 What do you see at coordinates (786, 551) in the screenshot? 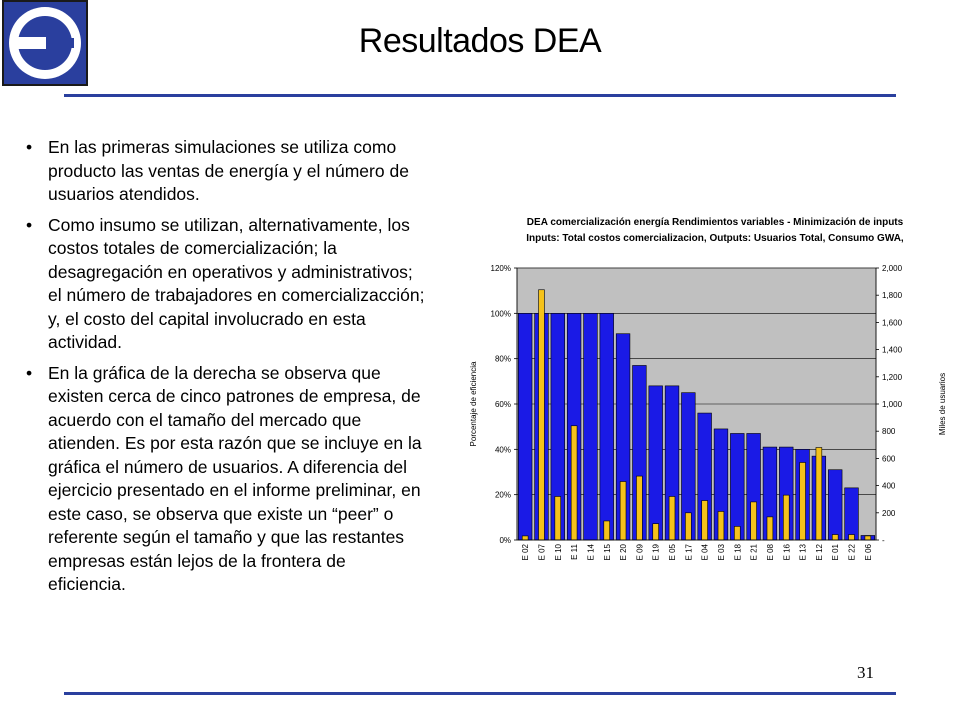
I see `category-label: E 16` at bounding box center [786, 551].